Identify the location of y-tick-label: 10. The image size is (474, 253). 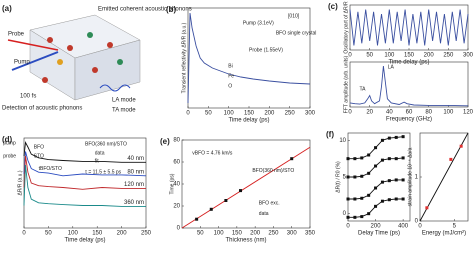
(342, 141).